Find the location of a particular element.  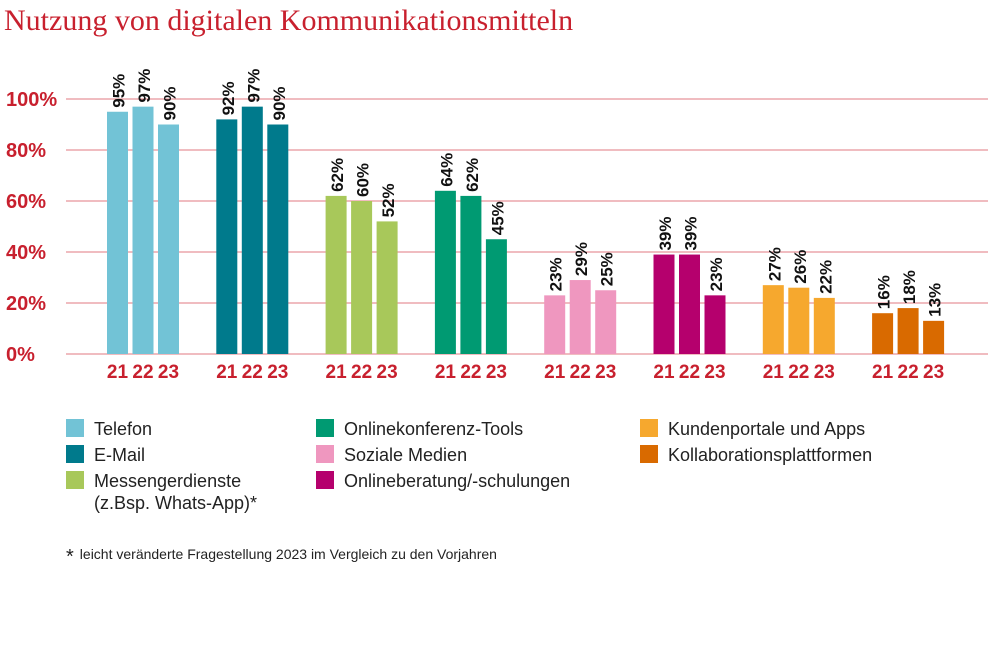

legend-item: Onlinekonferenz-Tools is located at coordinates (419, 429).